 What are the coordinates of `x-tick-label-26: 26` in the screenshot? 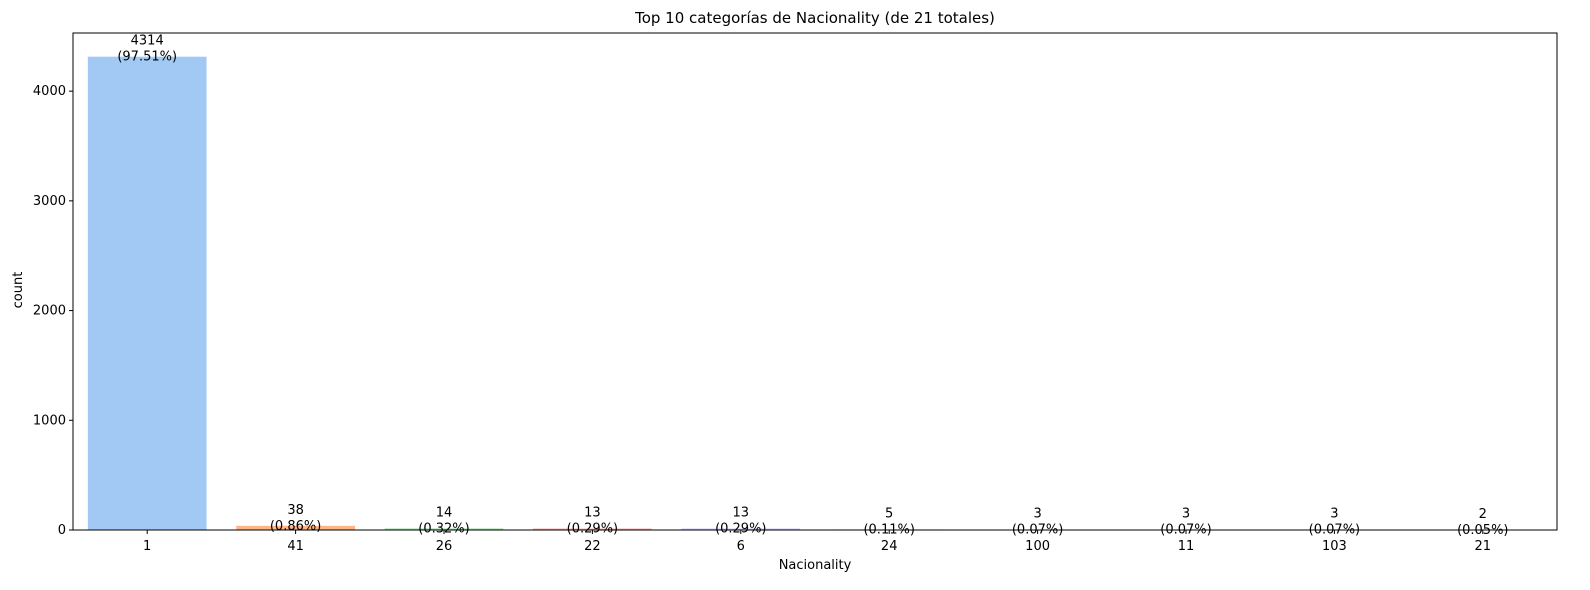 It's located at (444, 546).